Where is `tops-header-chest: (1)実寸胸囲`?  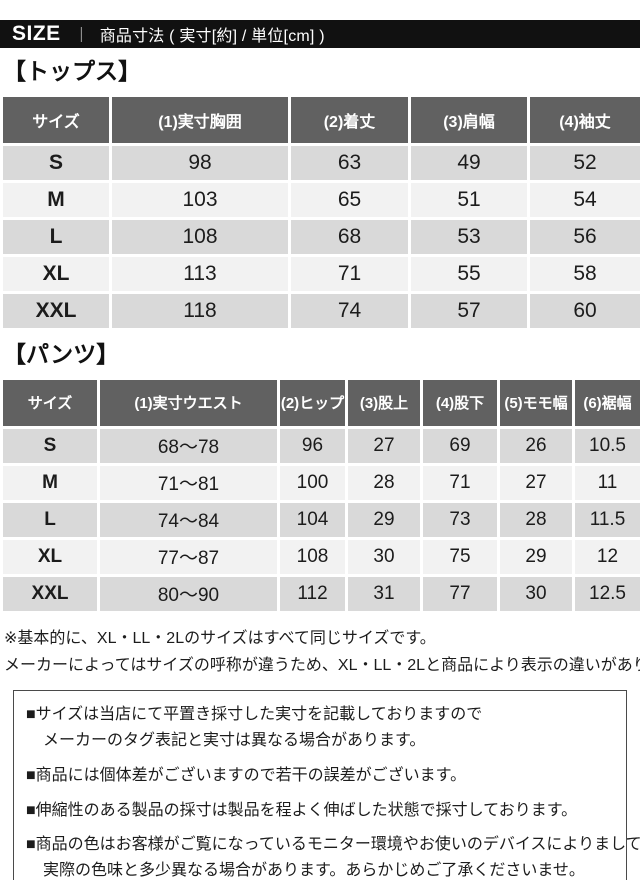
tops-header-chest: (1)実寸胸囲 is located at coordinates (200, 119).